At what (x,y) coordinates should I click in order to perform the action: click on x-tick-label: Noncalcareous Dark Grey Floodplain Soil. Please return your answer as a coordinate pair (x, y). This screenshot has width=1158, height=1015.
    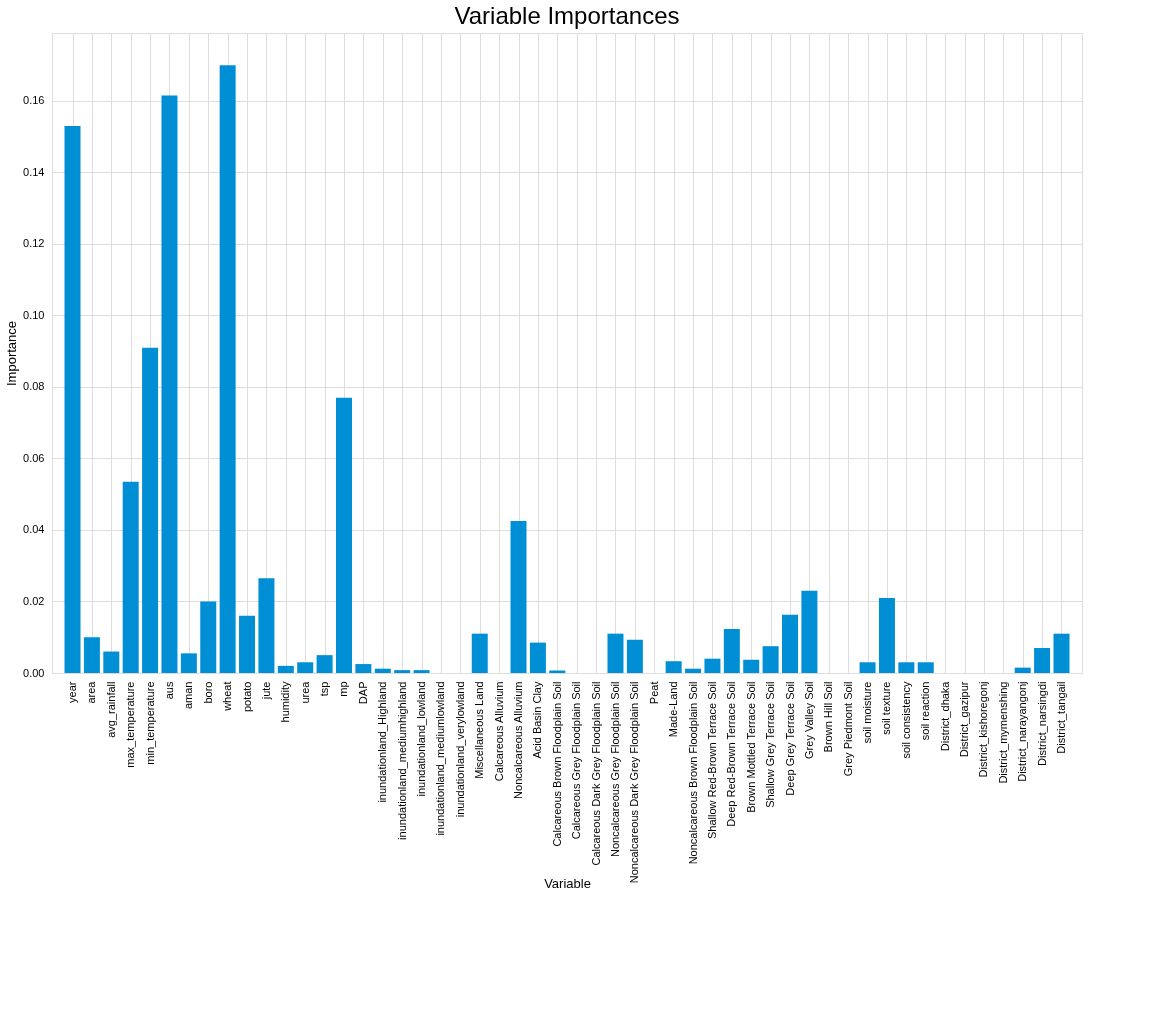
    Looking at the image, I should click on (634, 782).